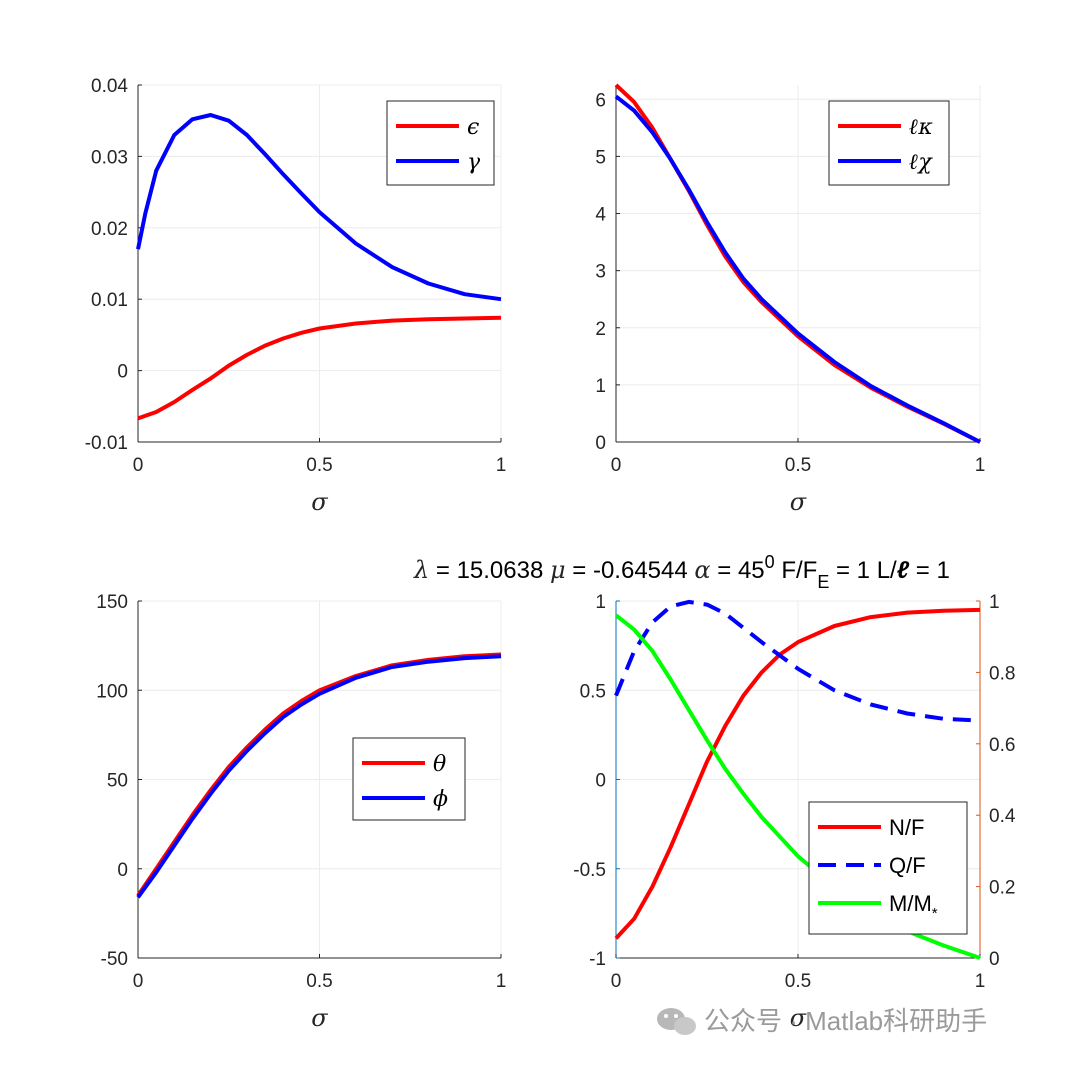  What do you see at coordinates (109, 229) in the screenshot?
I see `y-tick-label: 0.02` at bounding box center [109, 229].